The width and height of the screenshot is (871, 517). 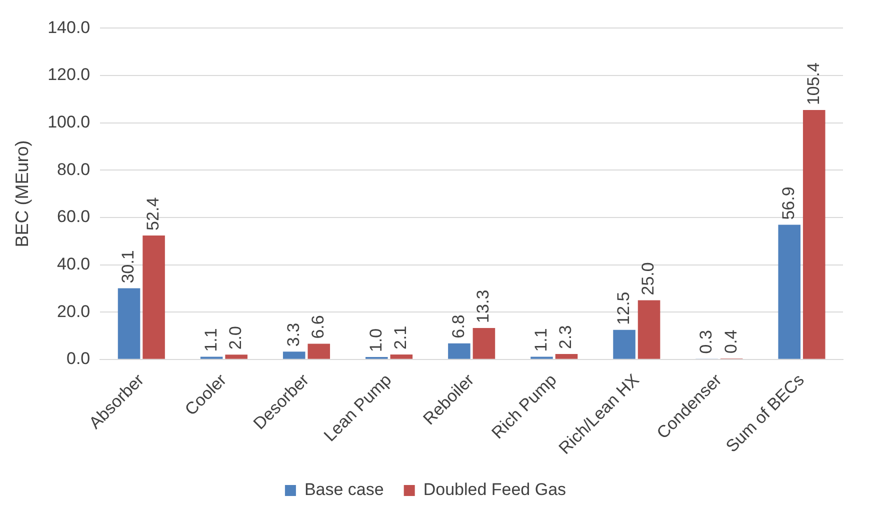 I want to click on y-axis-title: BEC (MEuro), so click(x=22, y=194).